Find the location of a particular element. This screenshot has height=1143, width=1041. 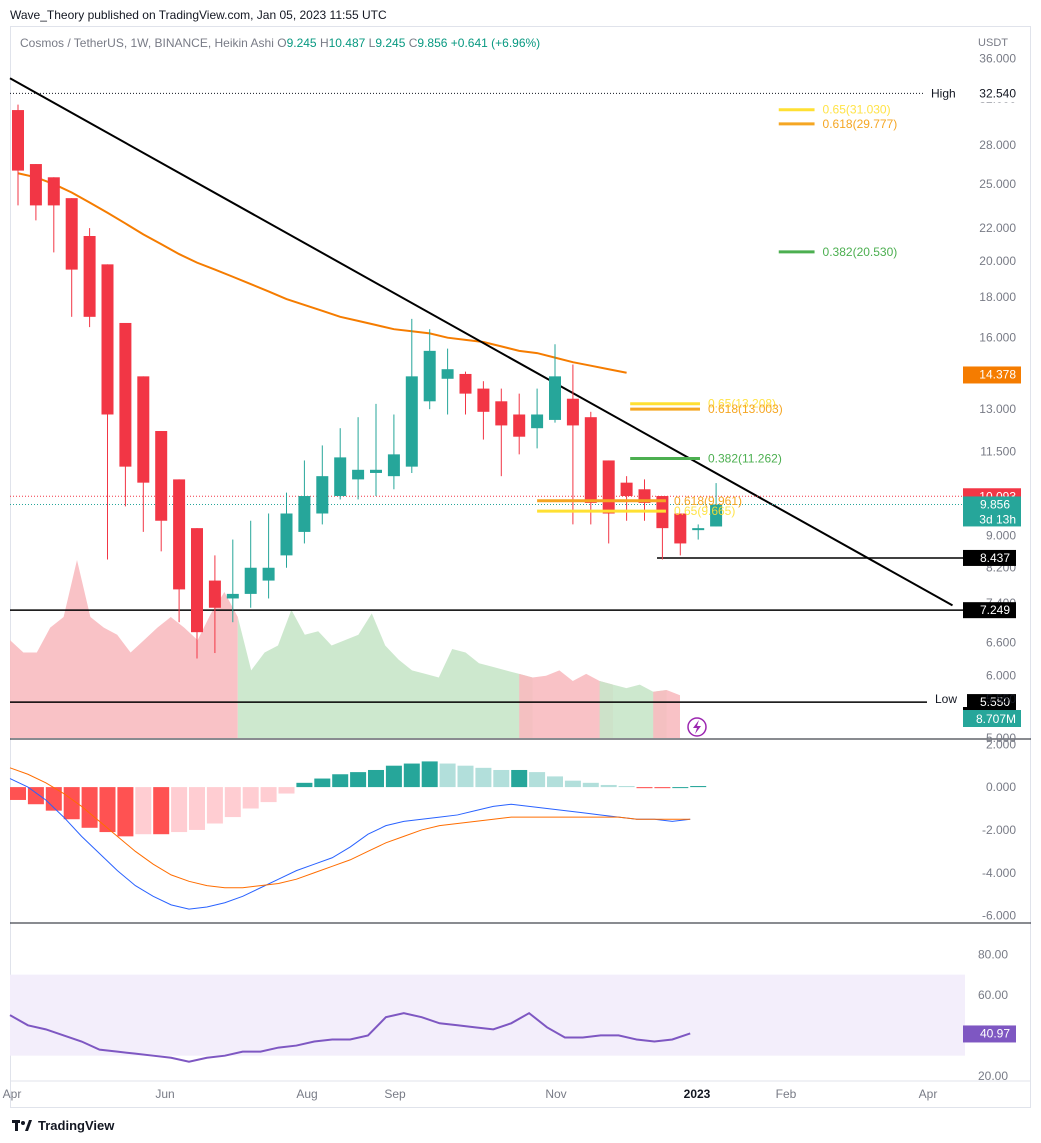

fib-level-label: 0.65(13.208) is located at coordinates (742, 404).